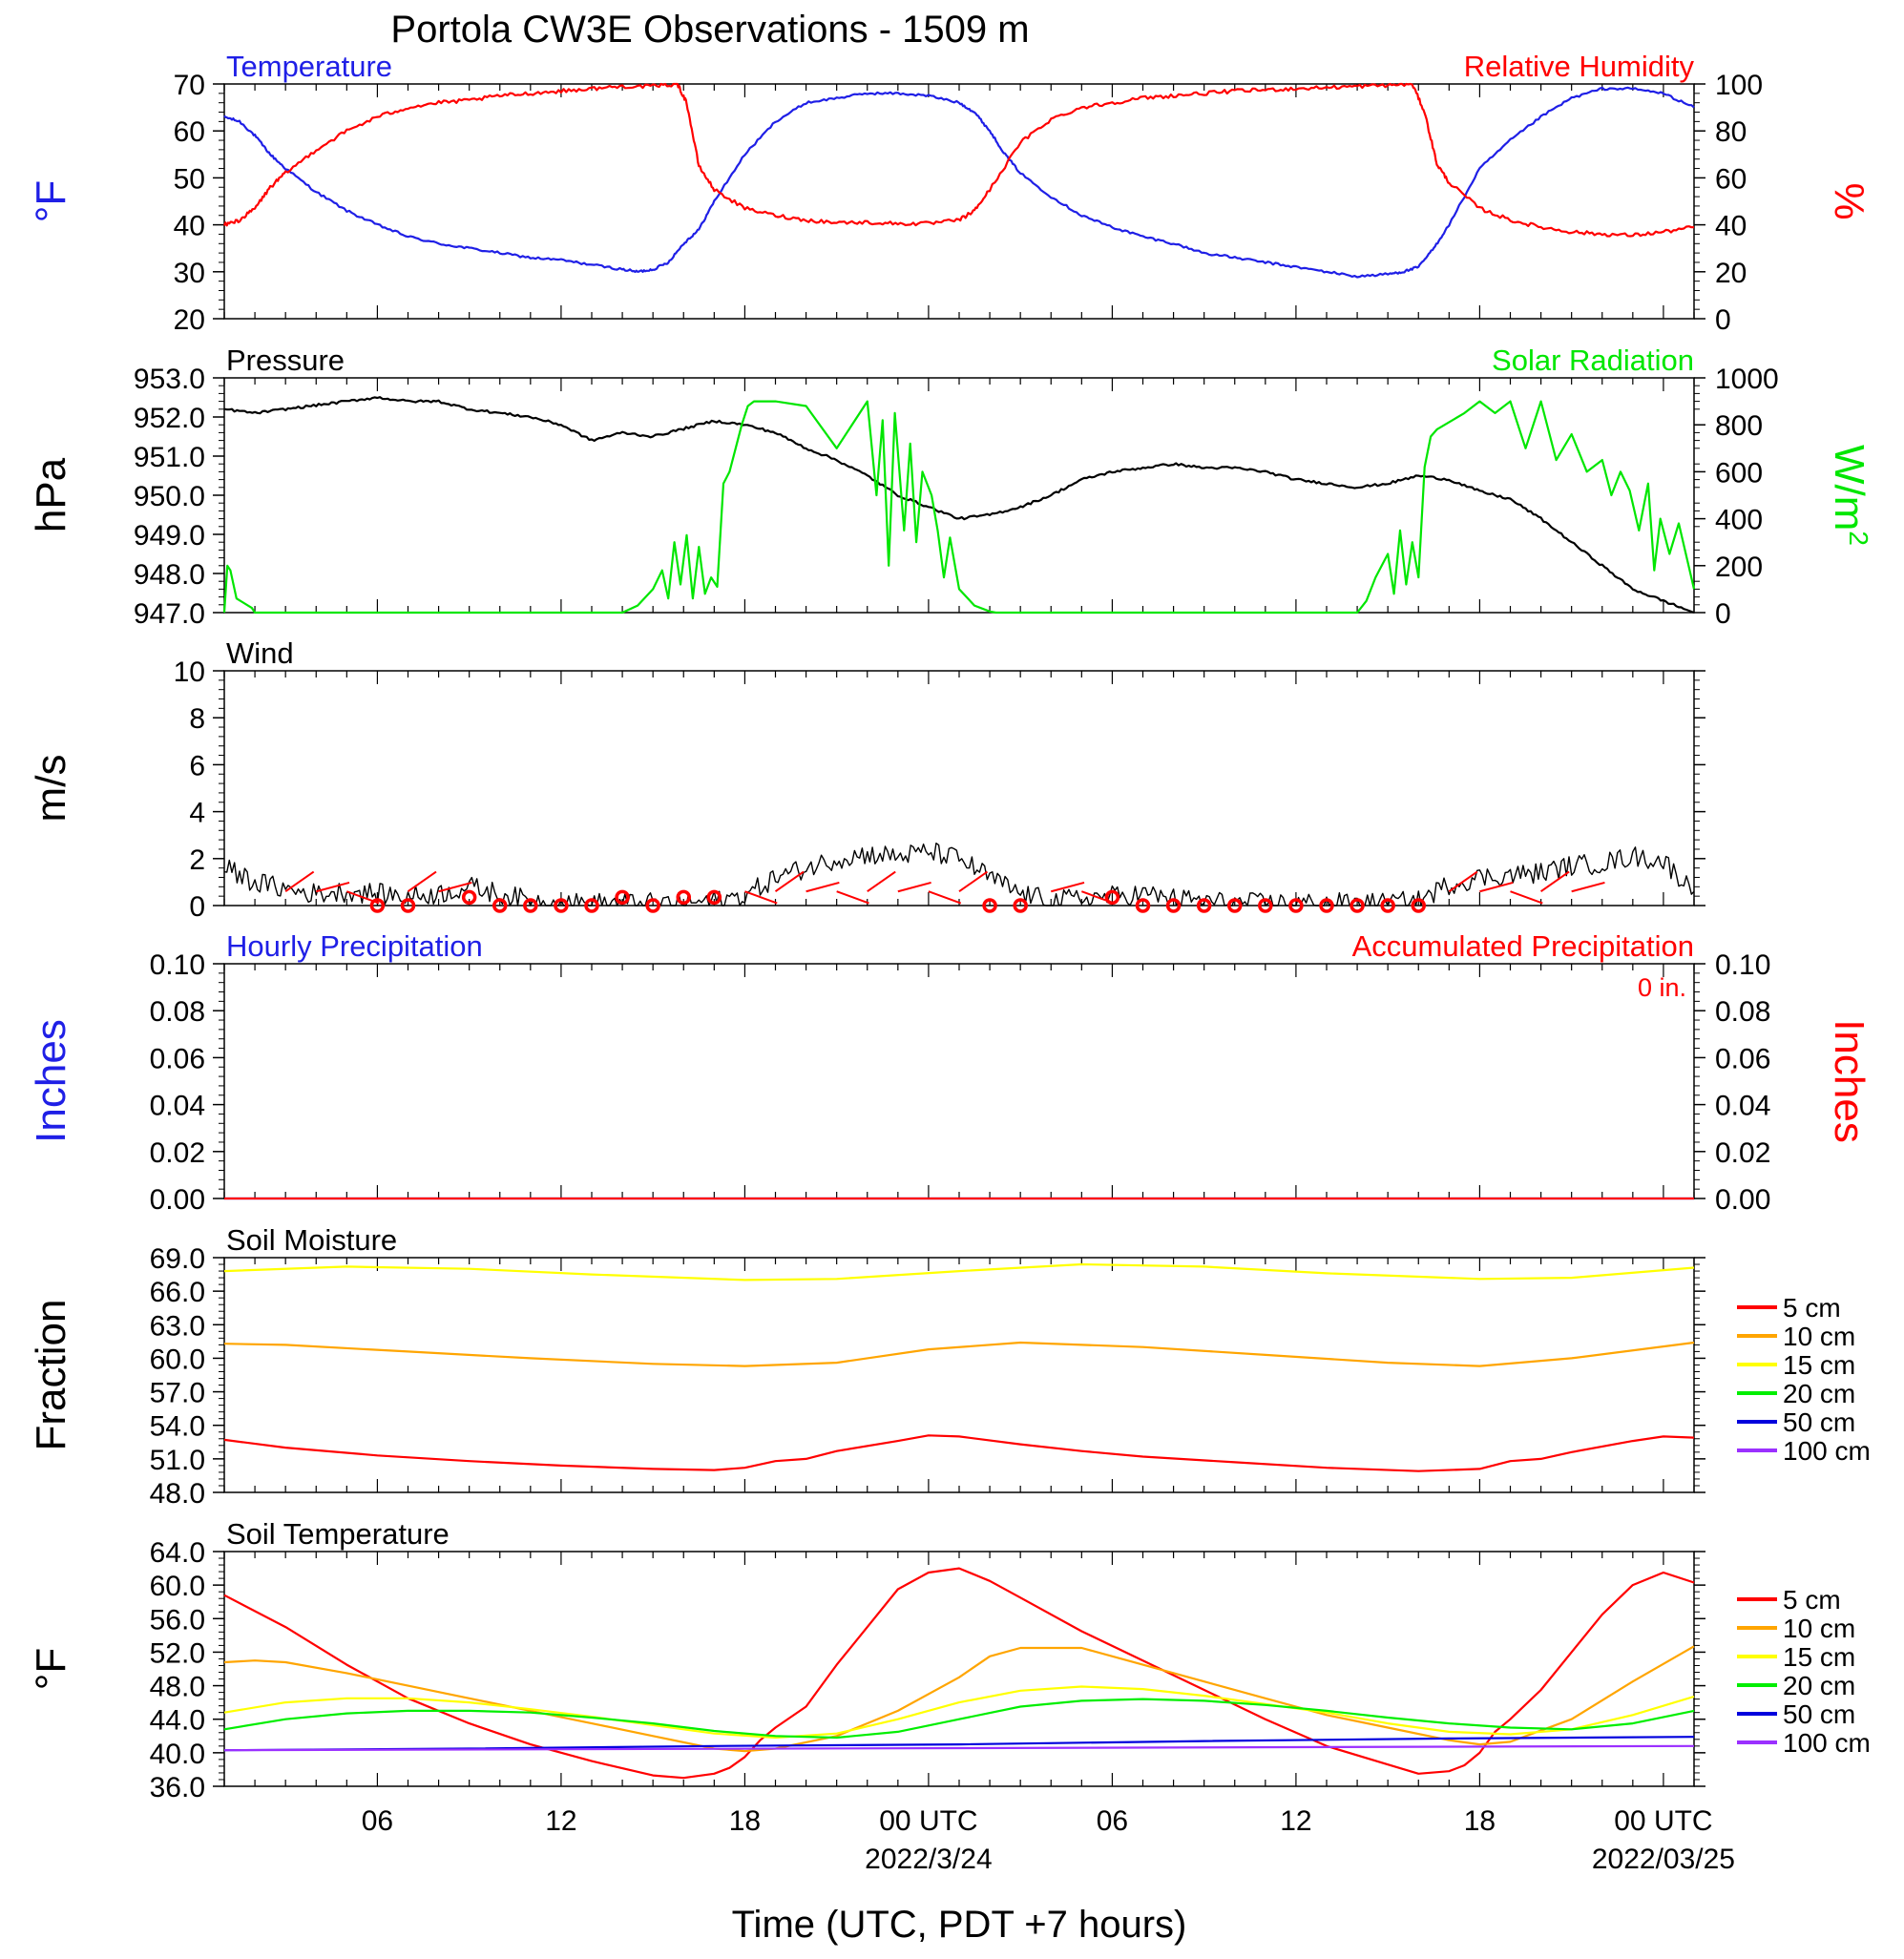 The height and width of the screenshot is (1959, 1904). What do you see at coordinates (170, 379) in the screenshot?
I see `y-tick-label-left: 953.0` at bounding box center [170, 379].